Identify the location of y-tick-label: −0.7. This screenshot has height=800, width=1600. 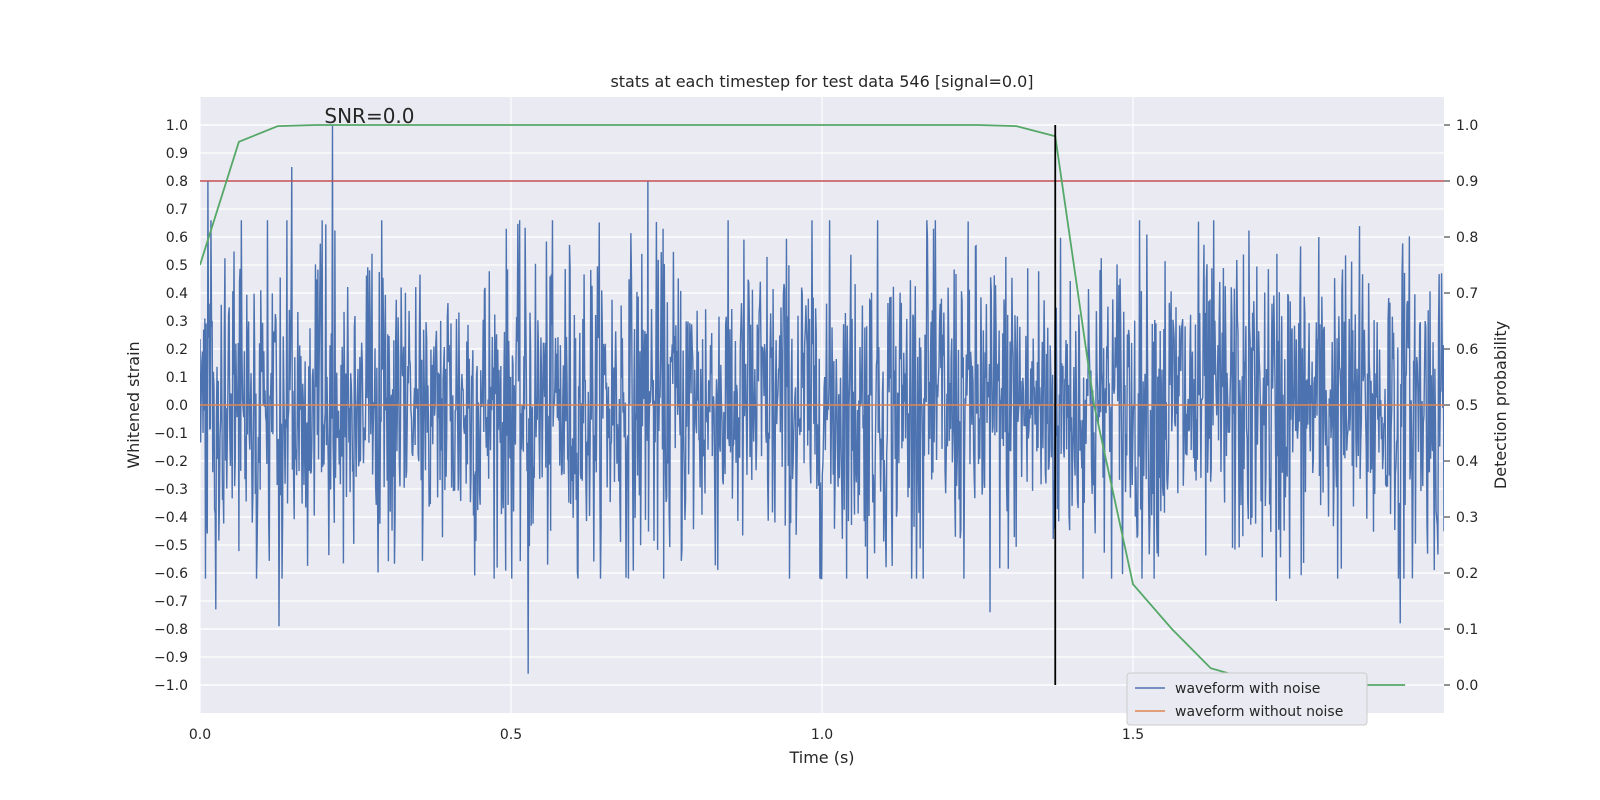
(171, 602).